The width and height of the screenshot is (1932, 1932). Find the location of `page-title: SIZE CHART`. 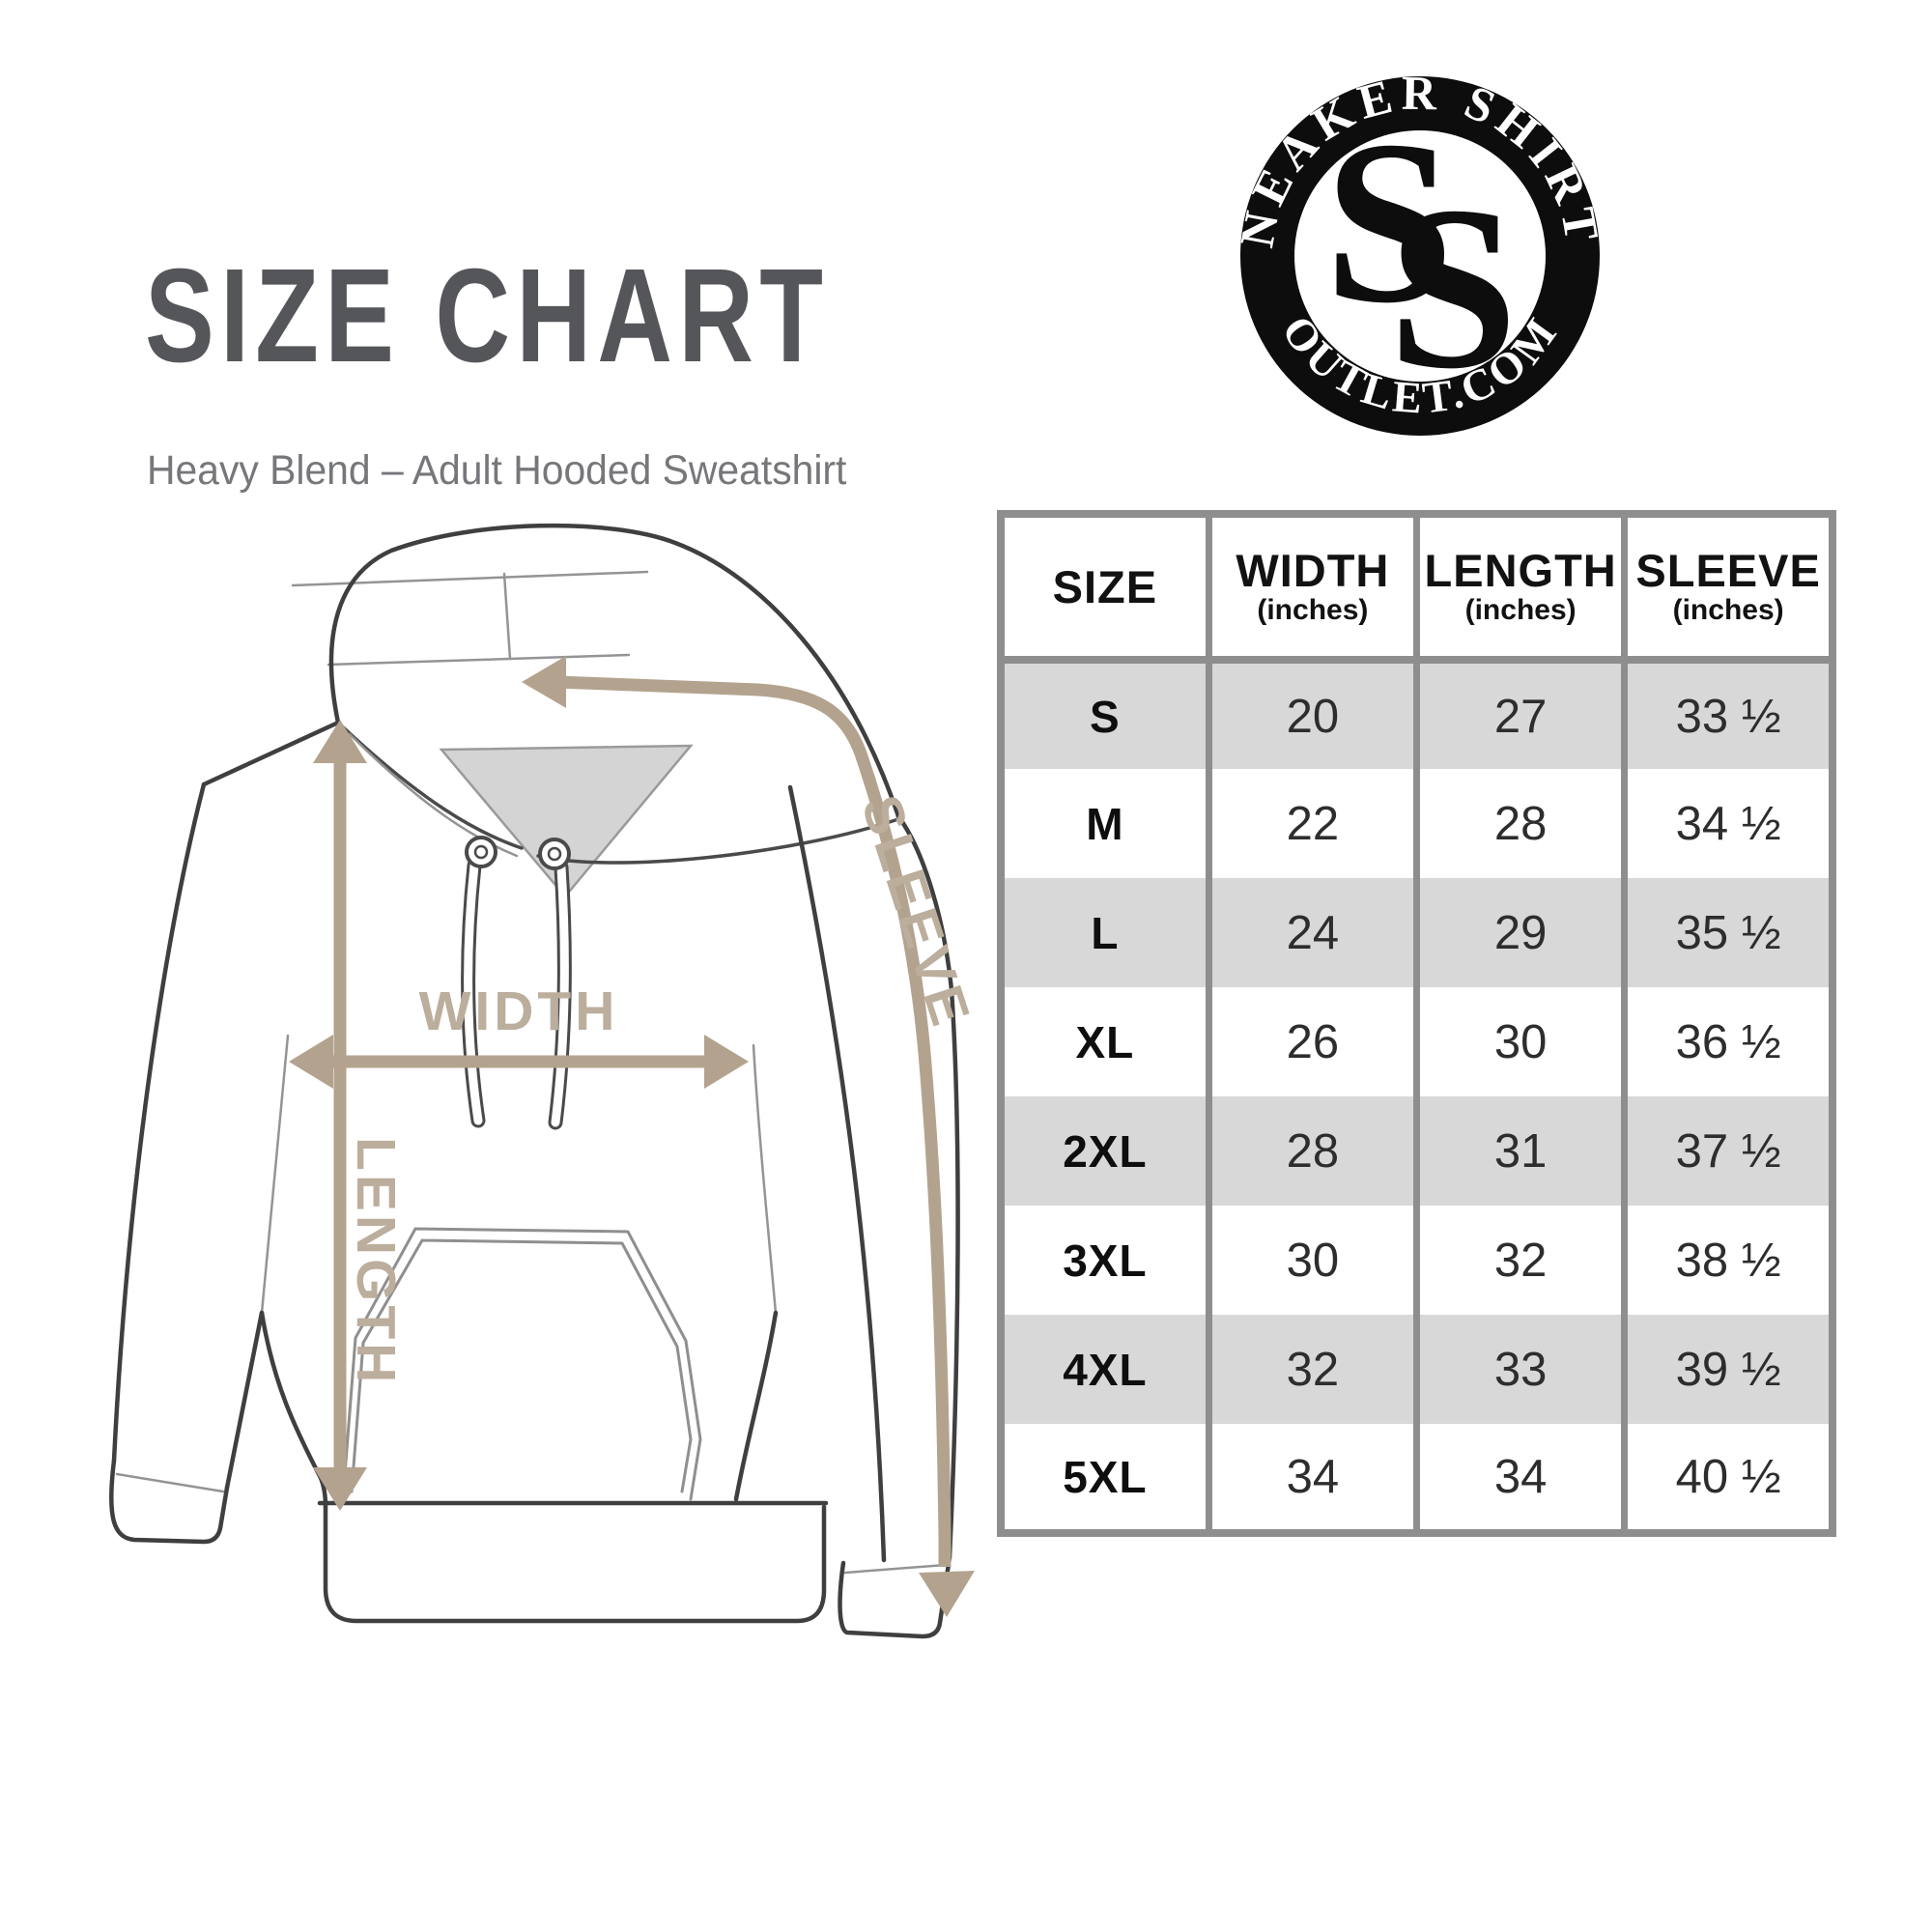

page-title: SIZE CHART is located at coordinates (487, 316).